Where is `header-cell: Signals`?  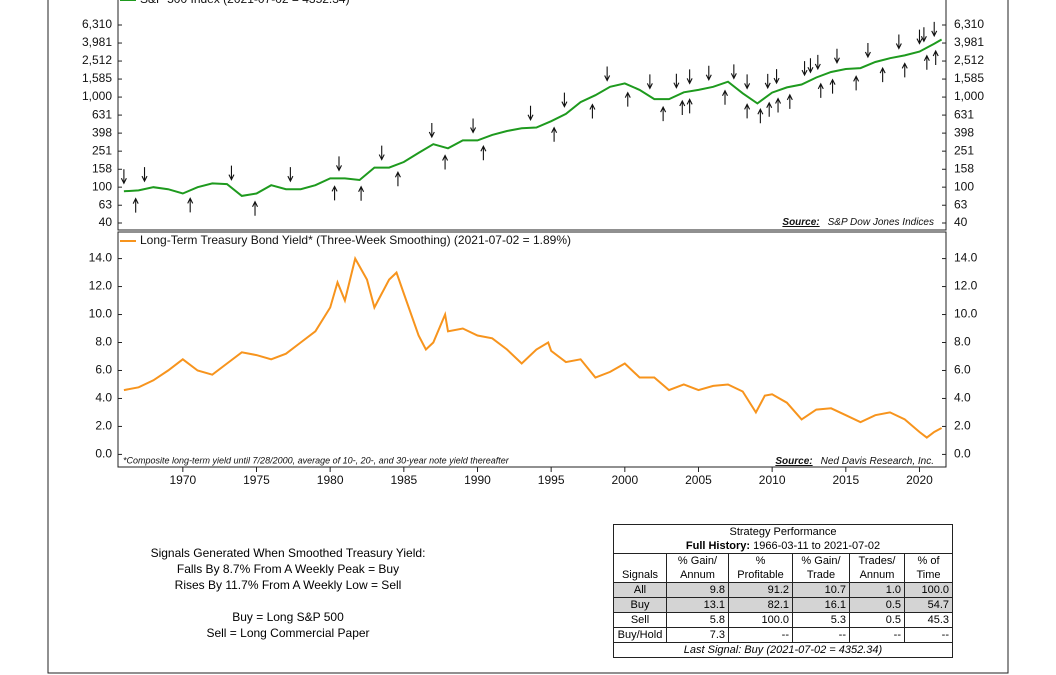 header-cell: Signals is located at coordinates (640, 568).